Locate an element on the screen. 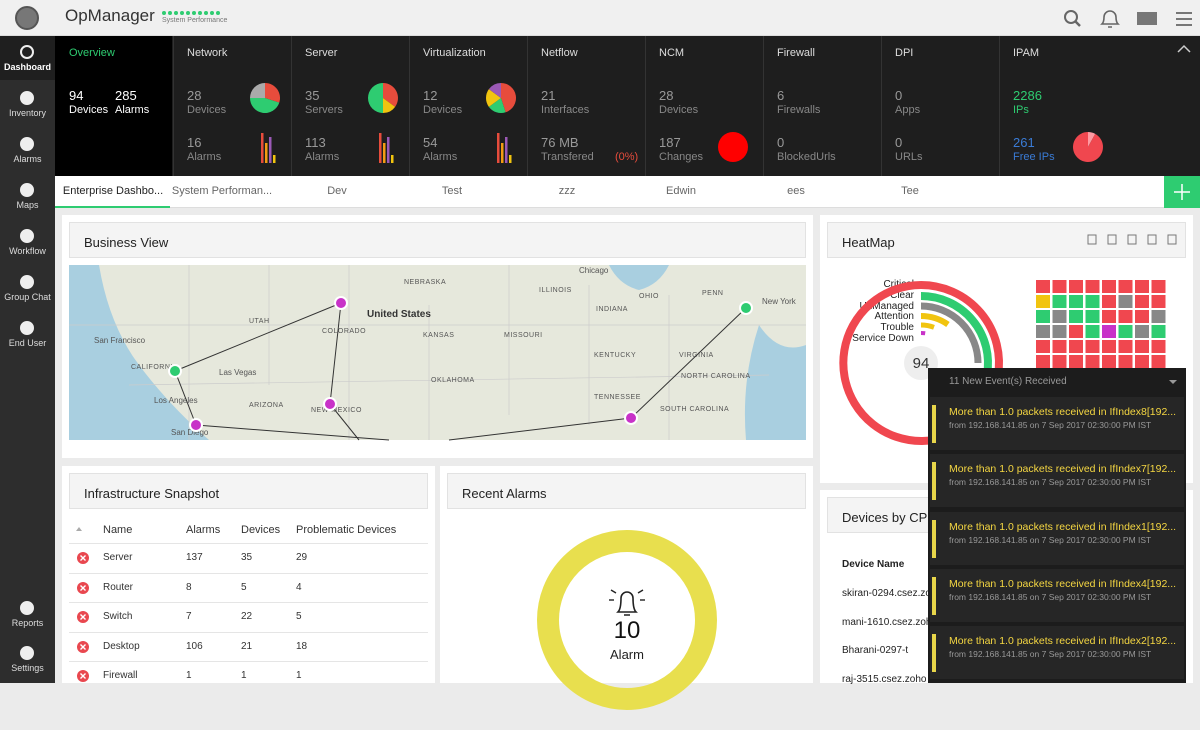 The image size is (1200, 730). map-label: SOUTH CAROLINA is located at coordinates (694, 409).